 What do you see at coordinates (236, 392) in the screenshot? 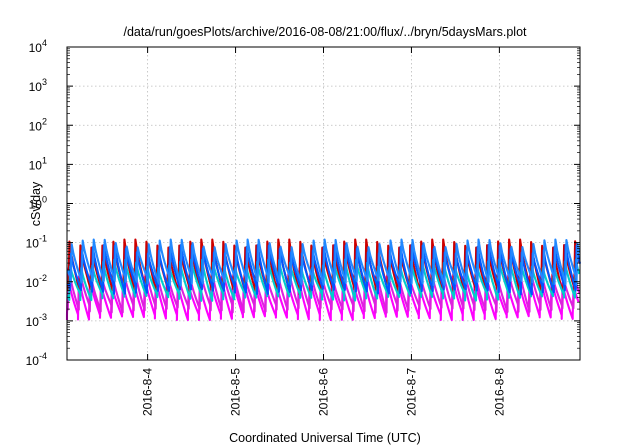
I see `x-tick-label: 2016-8-5` at bounding box center [236, 392].